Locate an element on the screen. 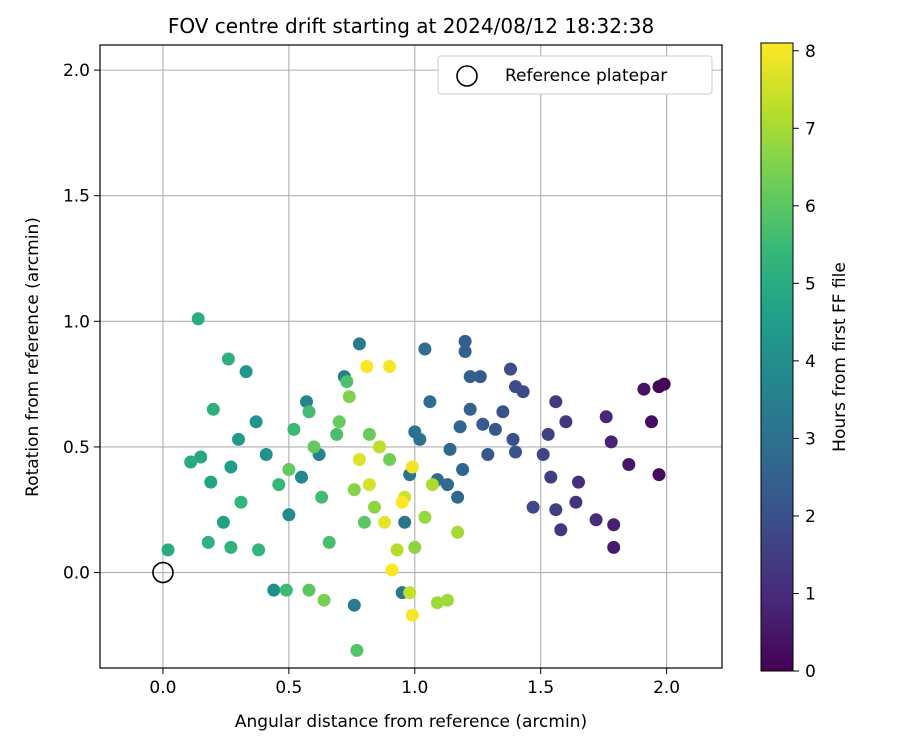 The width and height of the screenshot is (900, 750). x-axis-ticks: 0.0 0.5 1.0 1.5 2.0 is located at coordinates (414, 683).